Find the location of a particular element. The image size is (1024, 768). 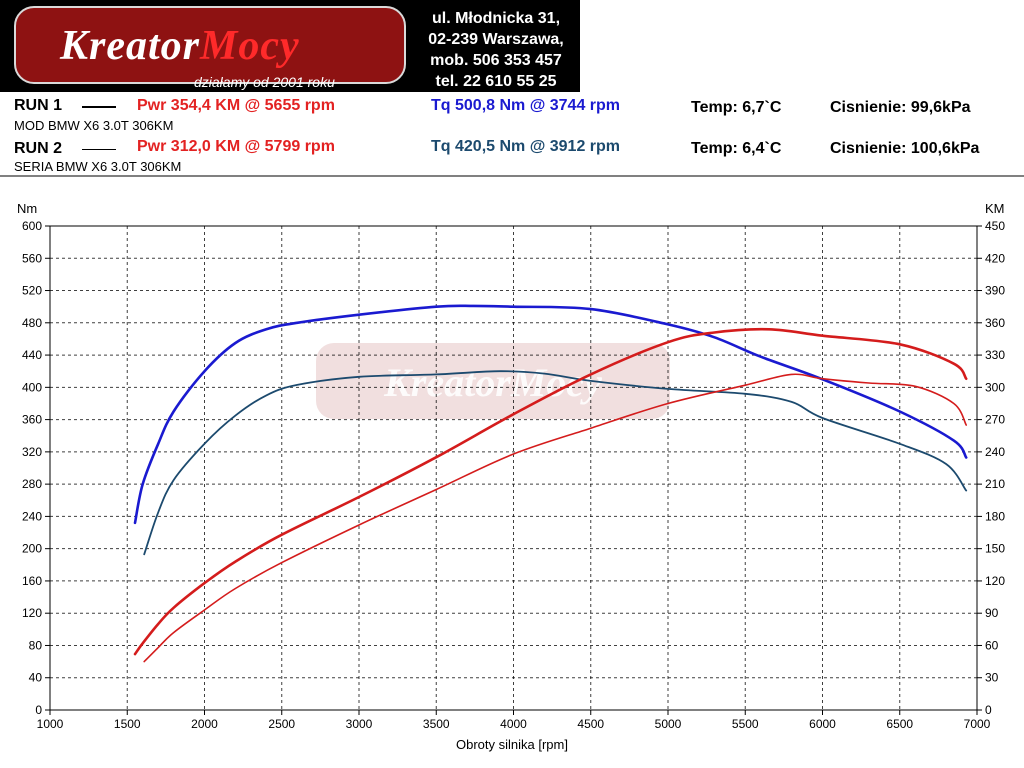

y-left-tick-label: 40 is located at coordinates (36, 678).